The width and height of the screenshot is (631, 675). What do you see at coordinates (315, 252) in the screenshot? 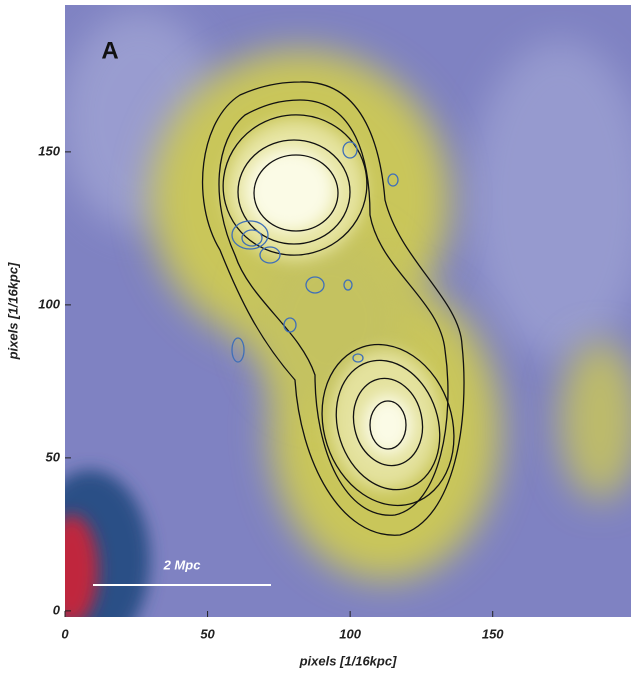
I see `radio-contours` at bounding box center [315, 252].